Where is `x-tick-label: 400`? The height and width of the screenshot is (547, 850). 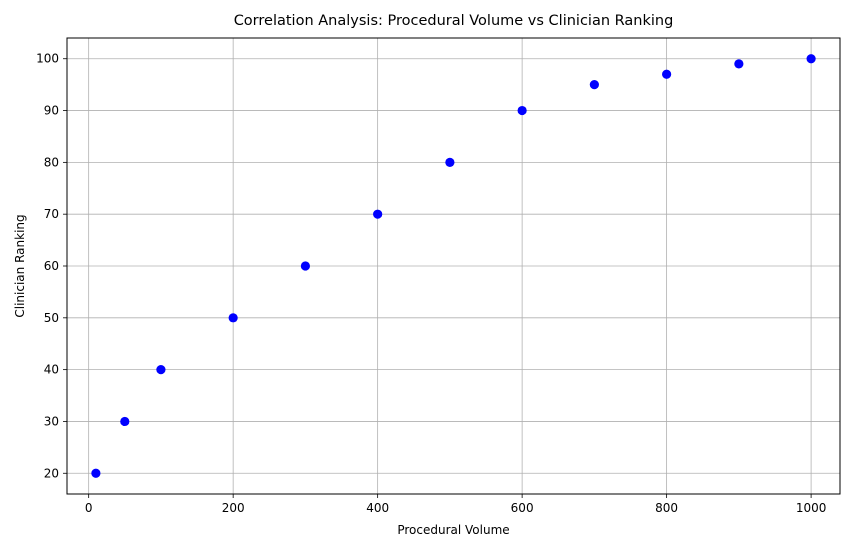 x-tick-label: 400 is located at coordinates (377, 508).